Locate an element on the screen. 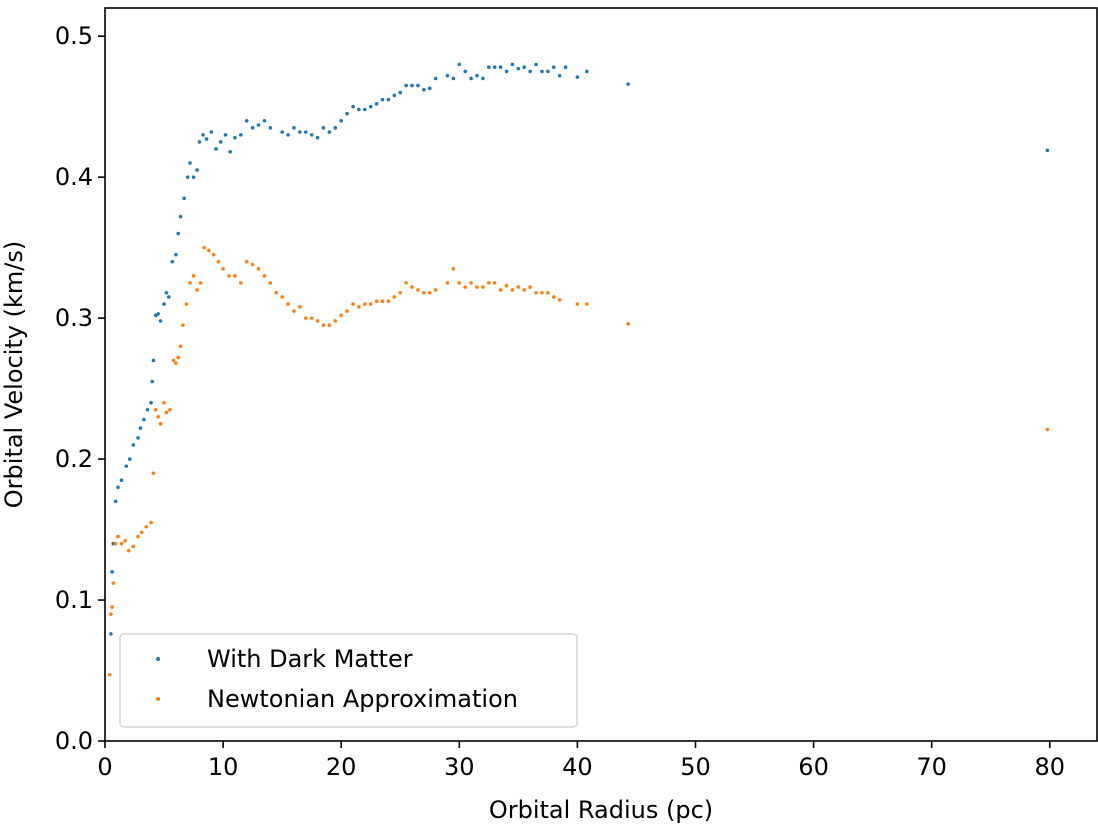 This screenshot has height=829, width=1098. x-tick-label: 10 is located at coordinates (223, 767).